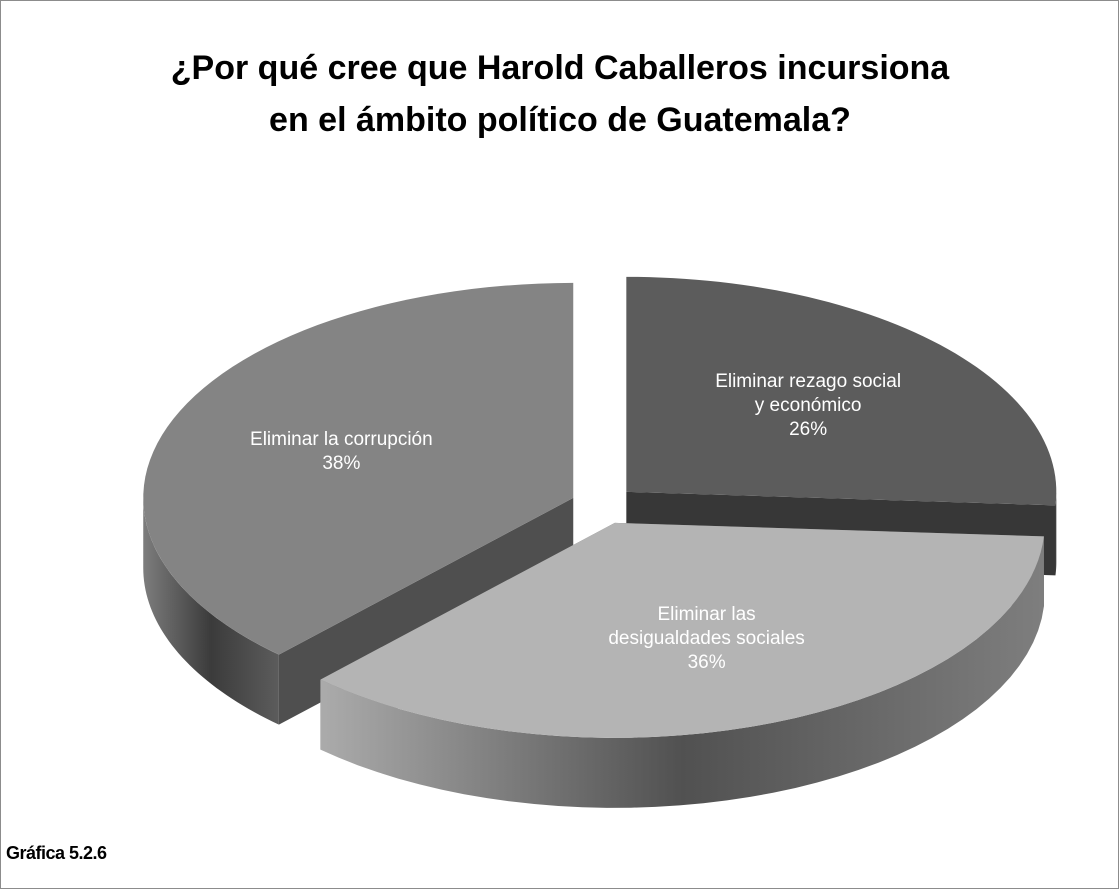  Describe the element at coordinates (341, 464) in the screenshot. I see `value-label: 38%` at that location.